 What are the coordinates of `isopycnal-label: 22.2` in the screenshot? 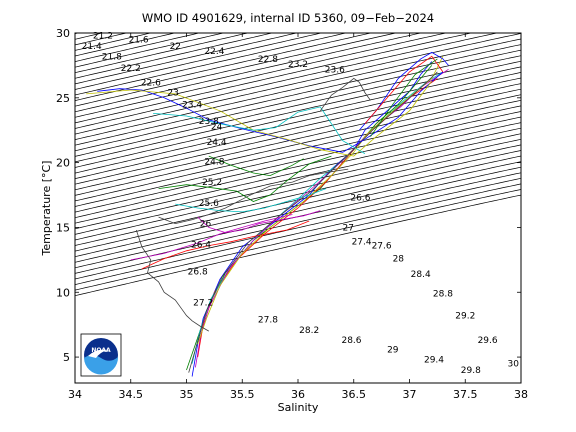 It's located at (131, 69).